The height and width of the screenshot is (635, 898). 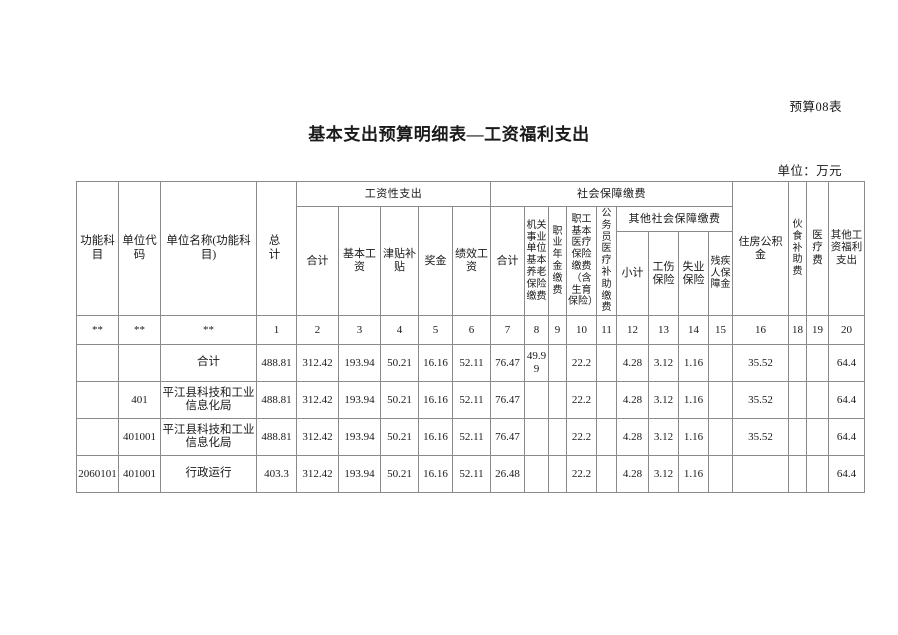 I want to click on column-header-unit-name: 单位名称(功能科目), so click(x=208, y=248).